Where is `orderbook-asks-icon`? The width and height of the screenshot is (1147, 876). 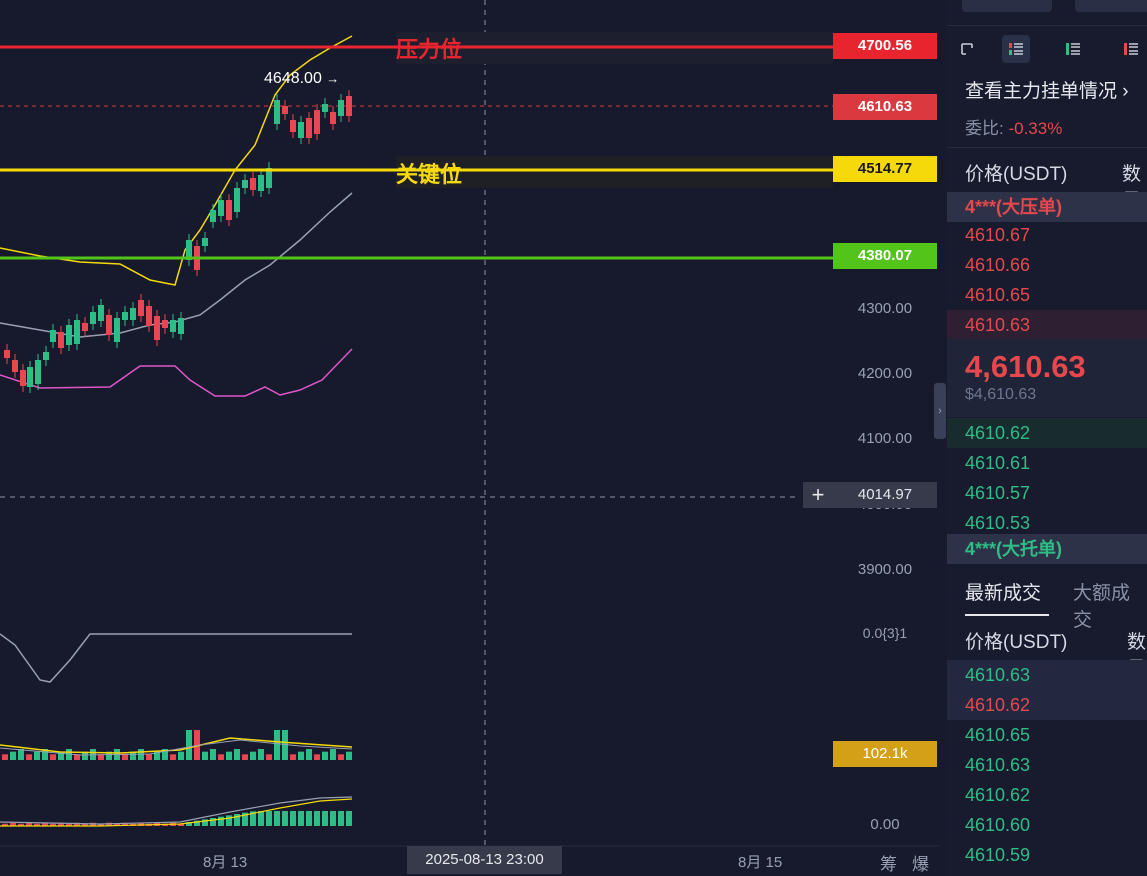 orderbook-asks-icon is located at coordinates (1131, 49).